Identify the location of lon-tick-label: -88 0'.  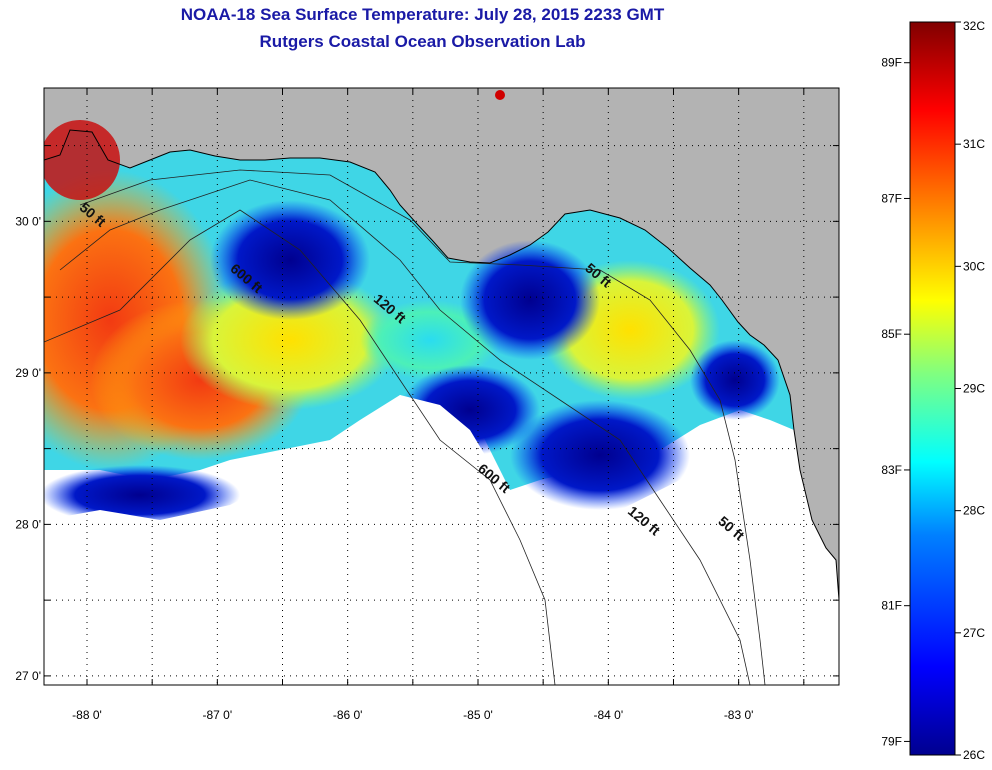
(87, 715).